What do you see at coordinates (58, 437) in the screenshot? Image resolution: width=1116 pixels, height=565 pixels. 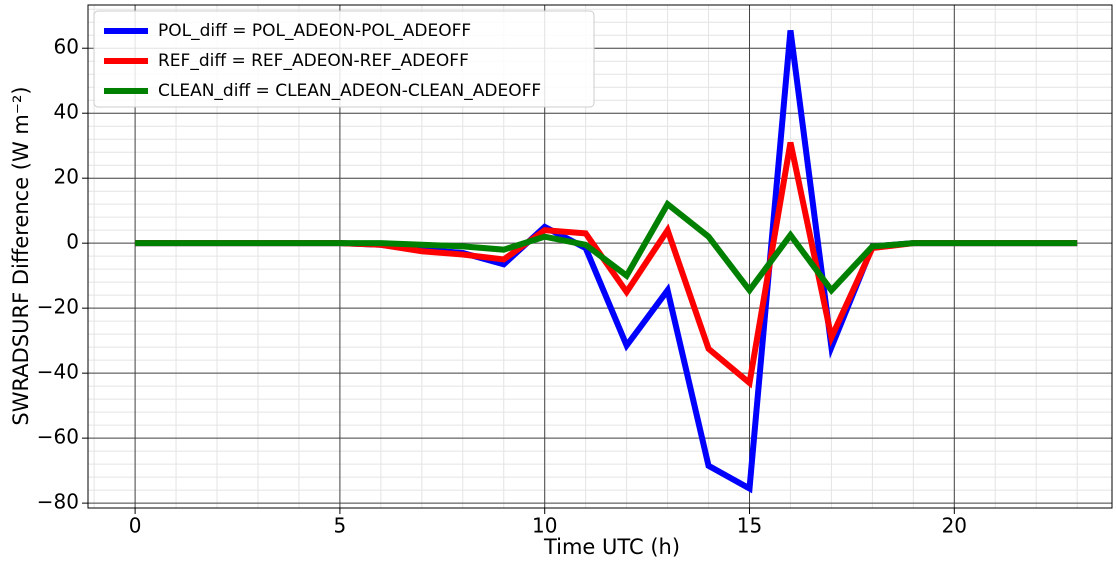 I see `y-tick-label: −60` at bounding box center [58, 437].